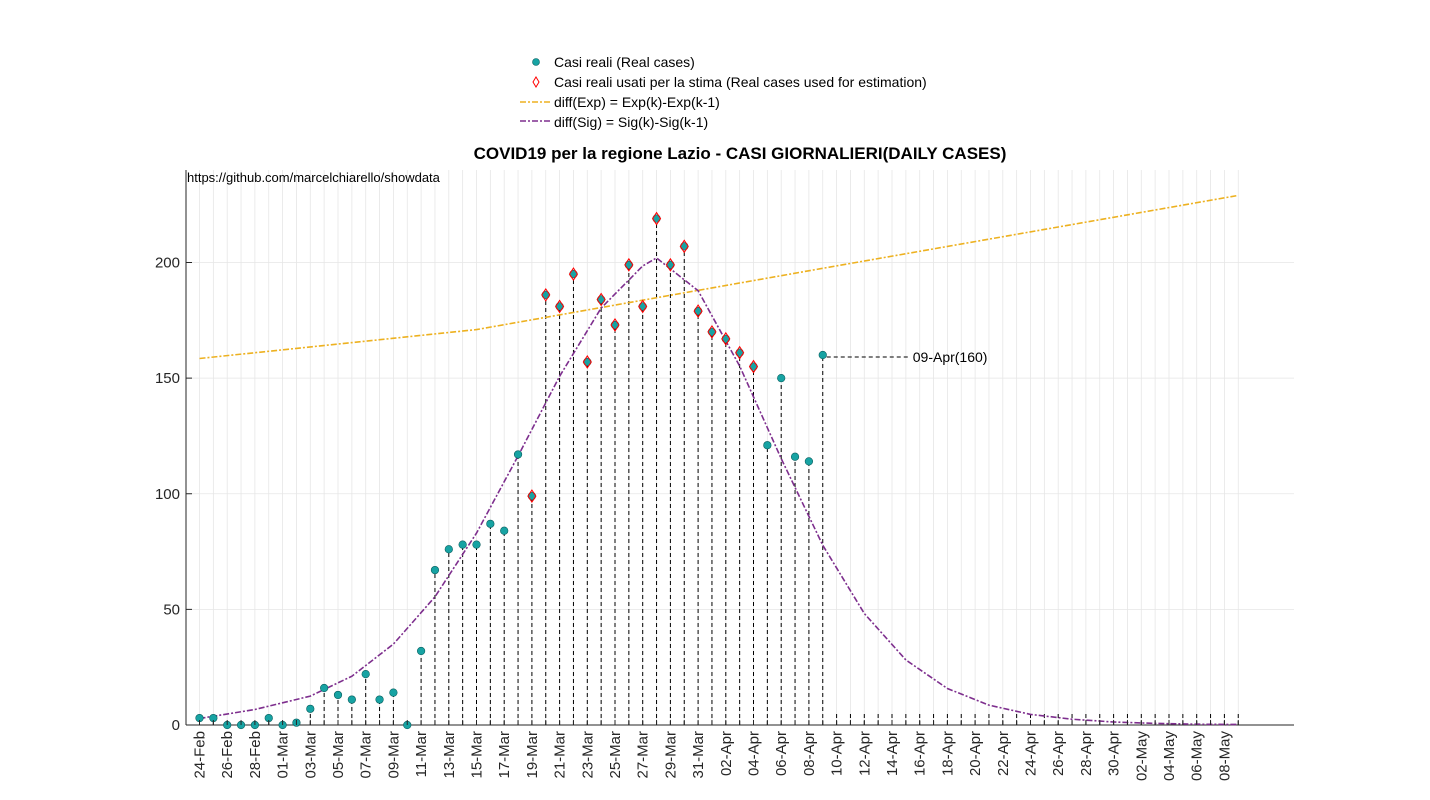  I want to click on x-tick-label: 24-Apr, so click(1031, 753).